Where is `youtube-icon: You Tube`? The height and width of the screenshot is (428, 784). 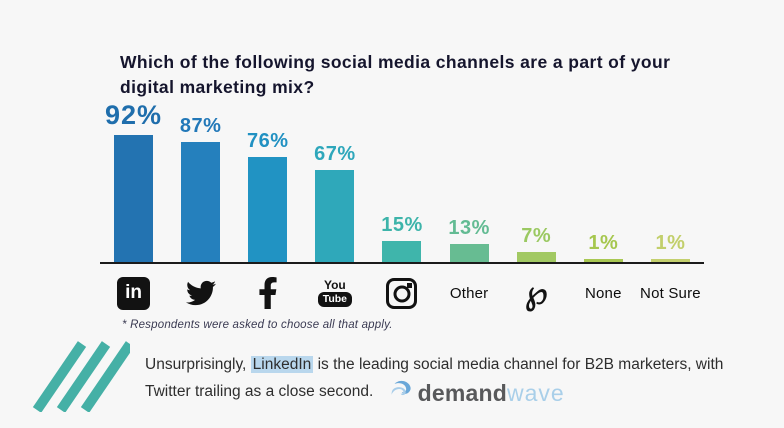
youtube-icon: You Tube is located at coordinates (335, 293).